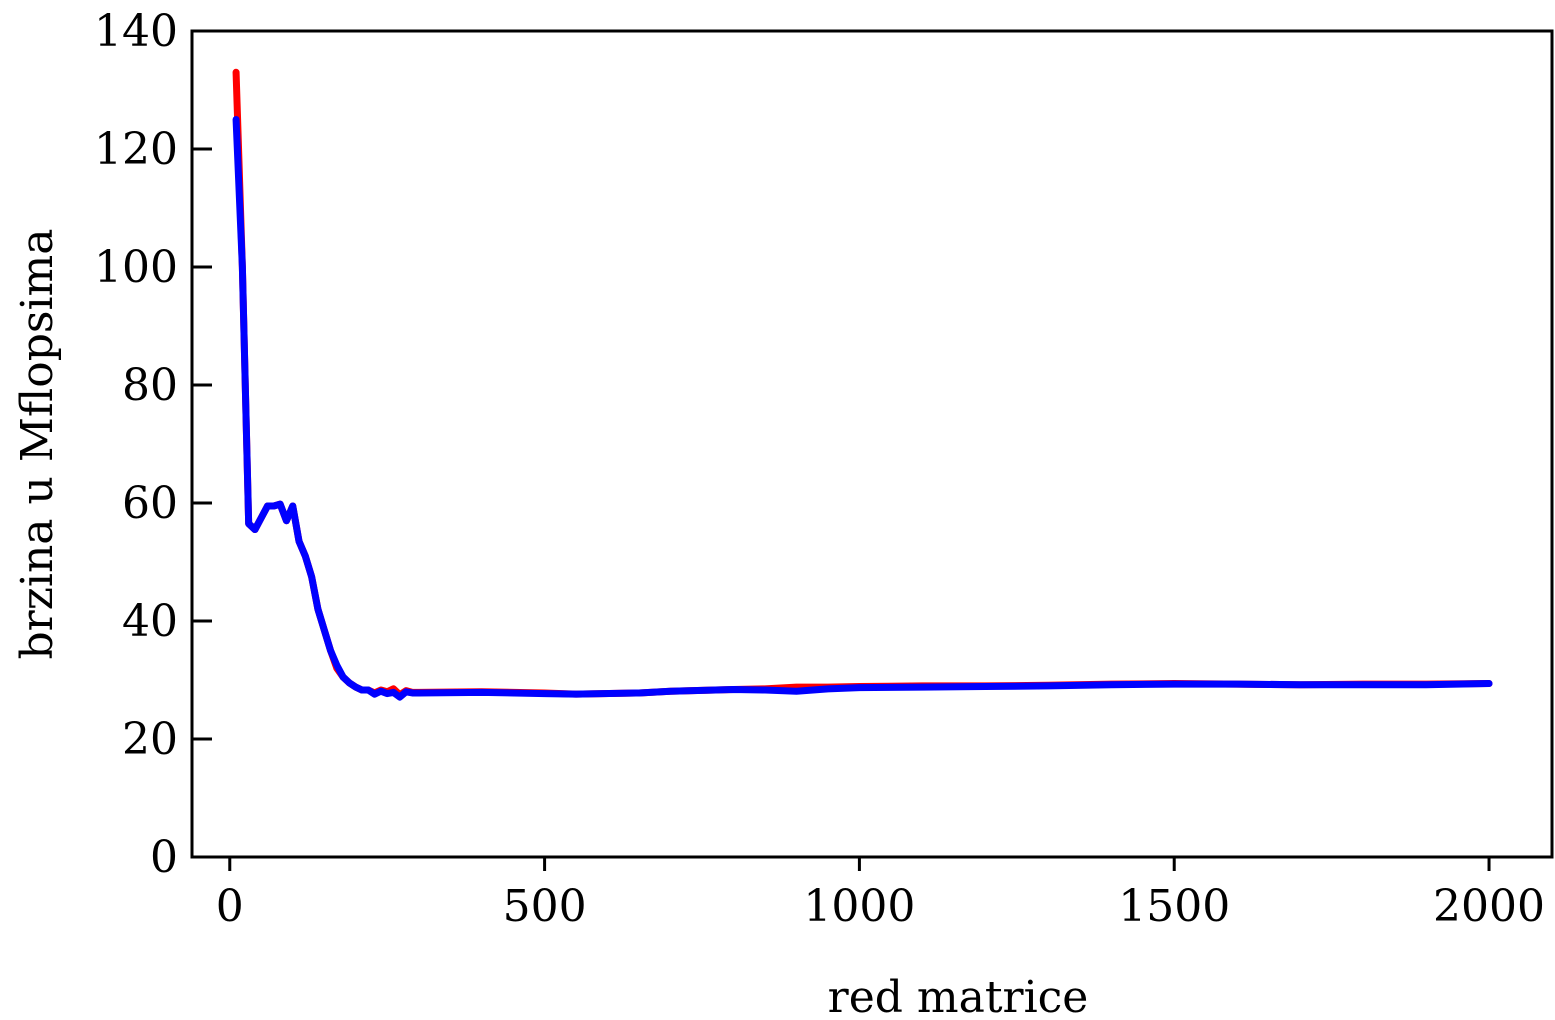 Image resolution: width=1555 pixels, height=1020 pixels. I want to click on y-tick-label: 80, so click(150, 385).